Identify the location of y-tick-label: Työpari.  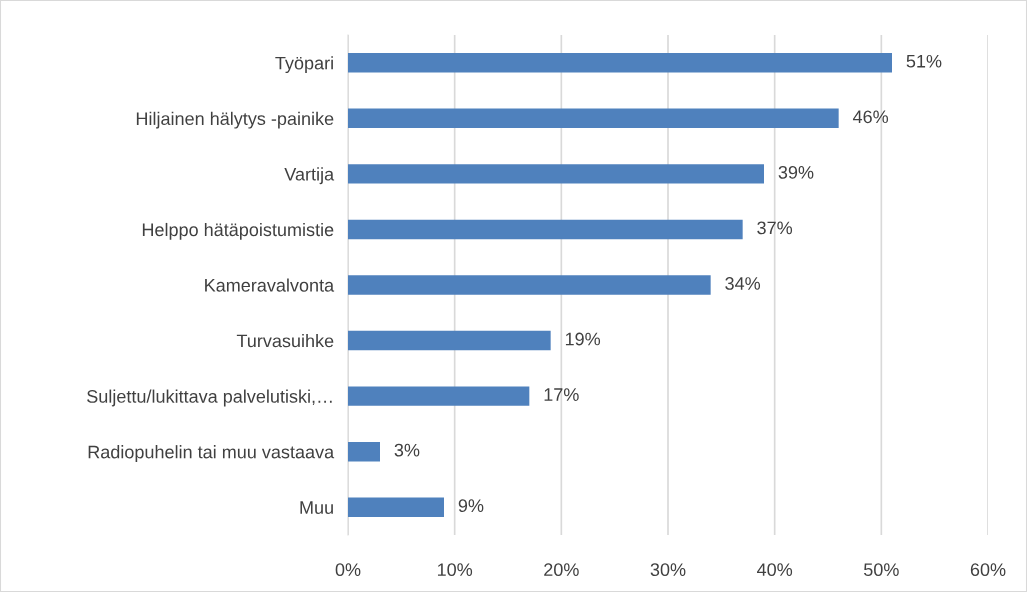
(304, 65).